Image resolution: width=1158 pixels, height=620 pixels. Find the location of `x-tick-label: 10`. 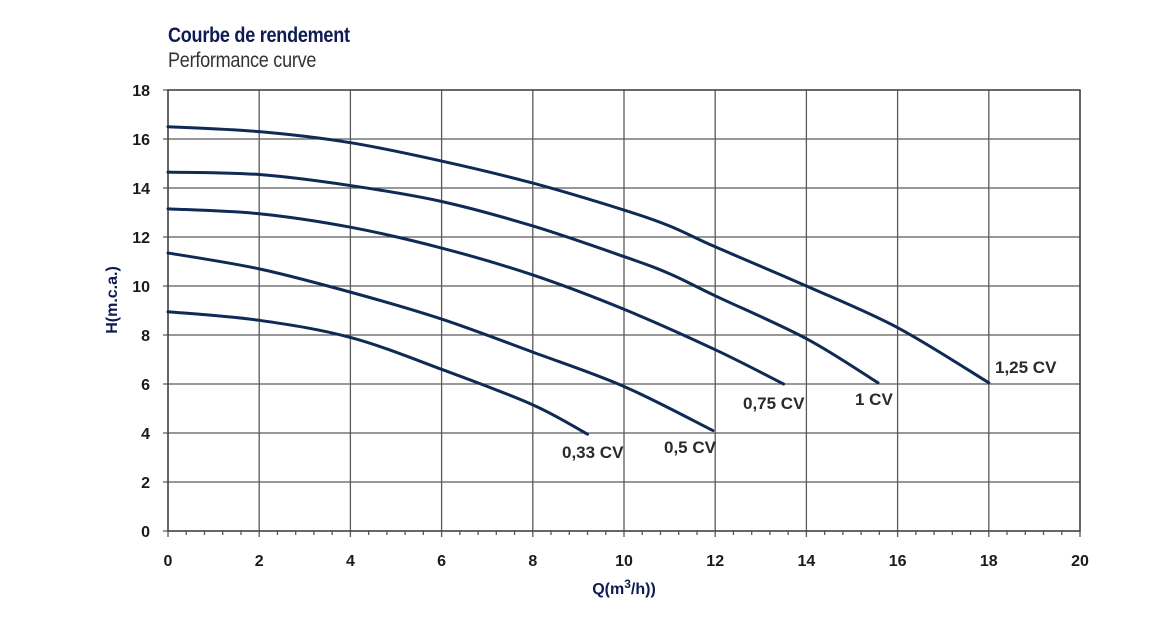

x-tick-label: 10 is located at coordinates (624, 561).